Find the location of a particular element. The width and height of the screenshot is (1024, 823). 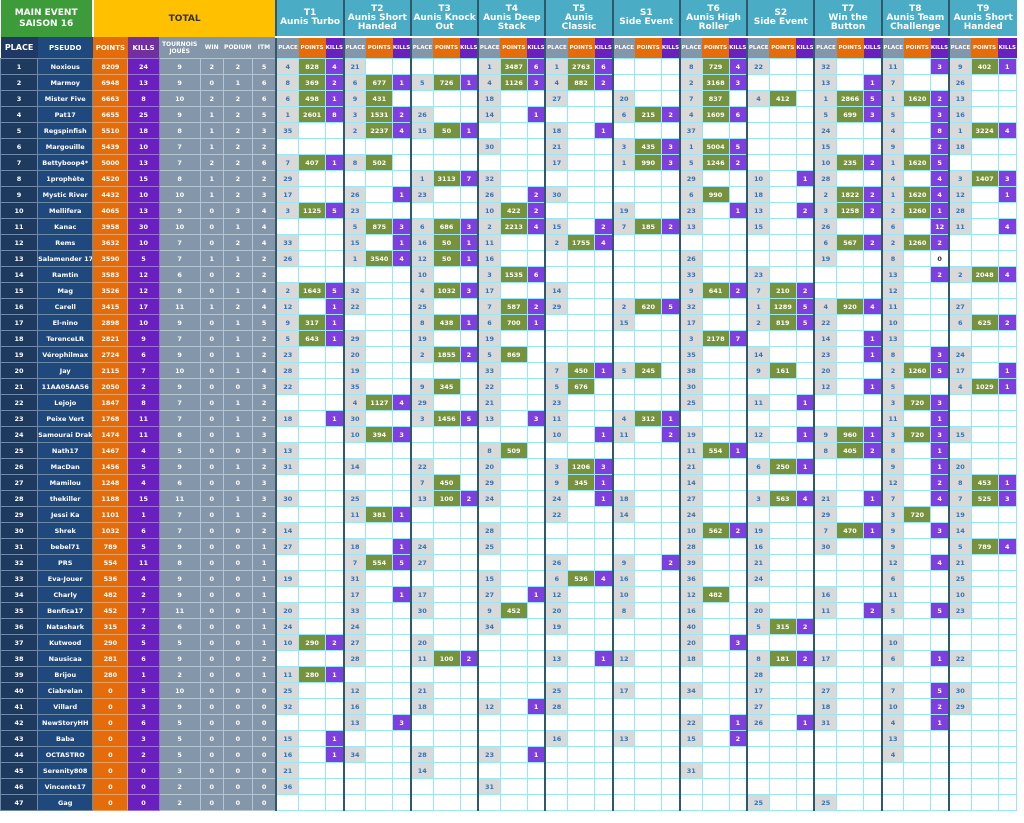

player-itm: 0 is located at coordinates (264, 690).